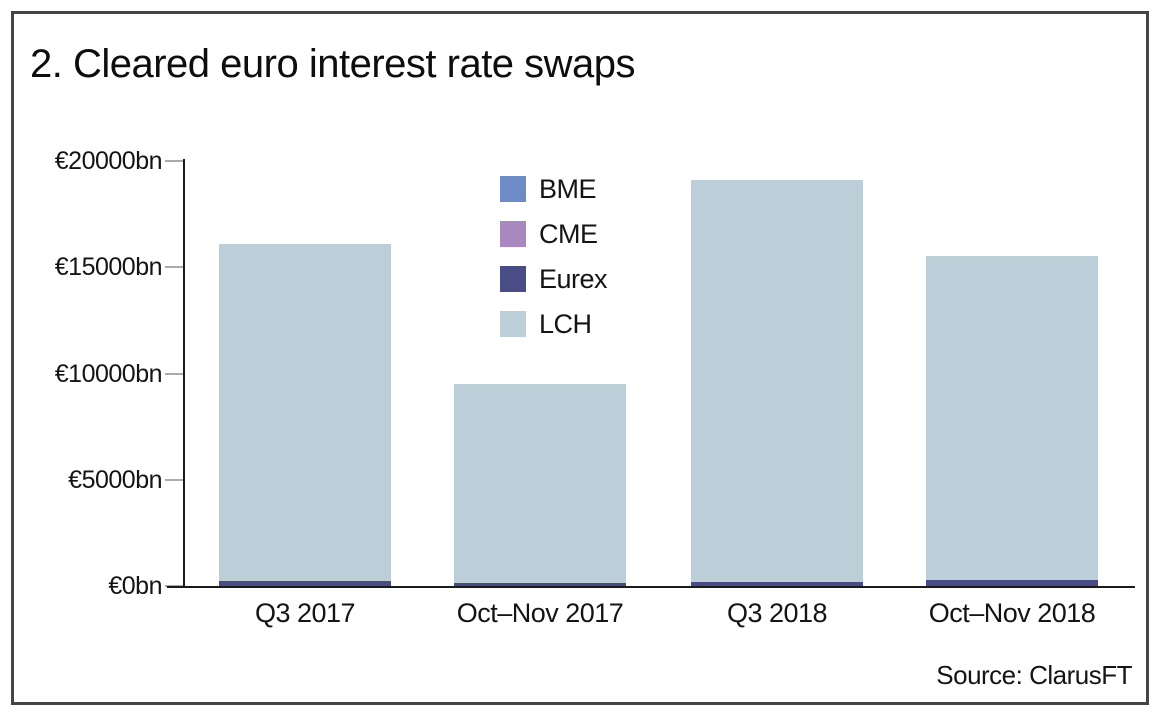  I want to click on bar-oct-nov-2017, so click(540, 485).